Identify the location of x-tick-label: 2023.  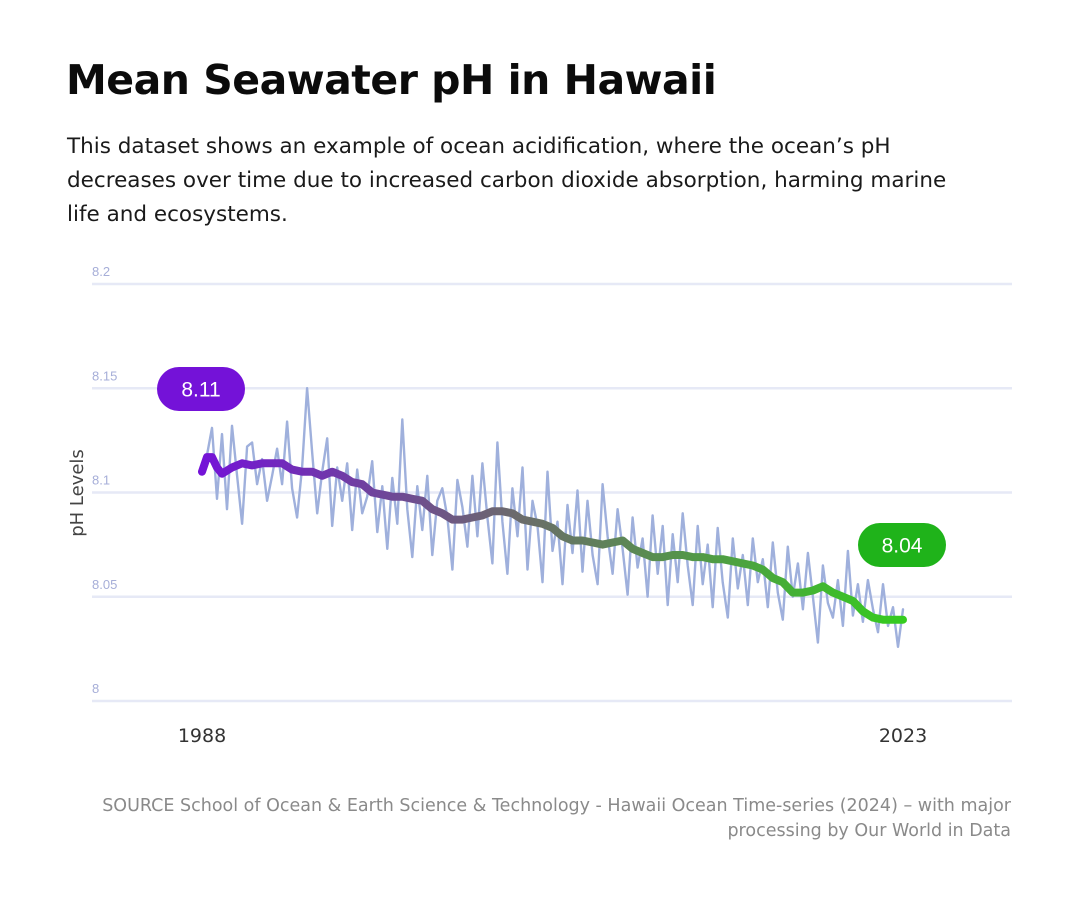
(903, 736).